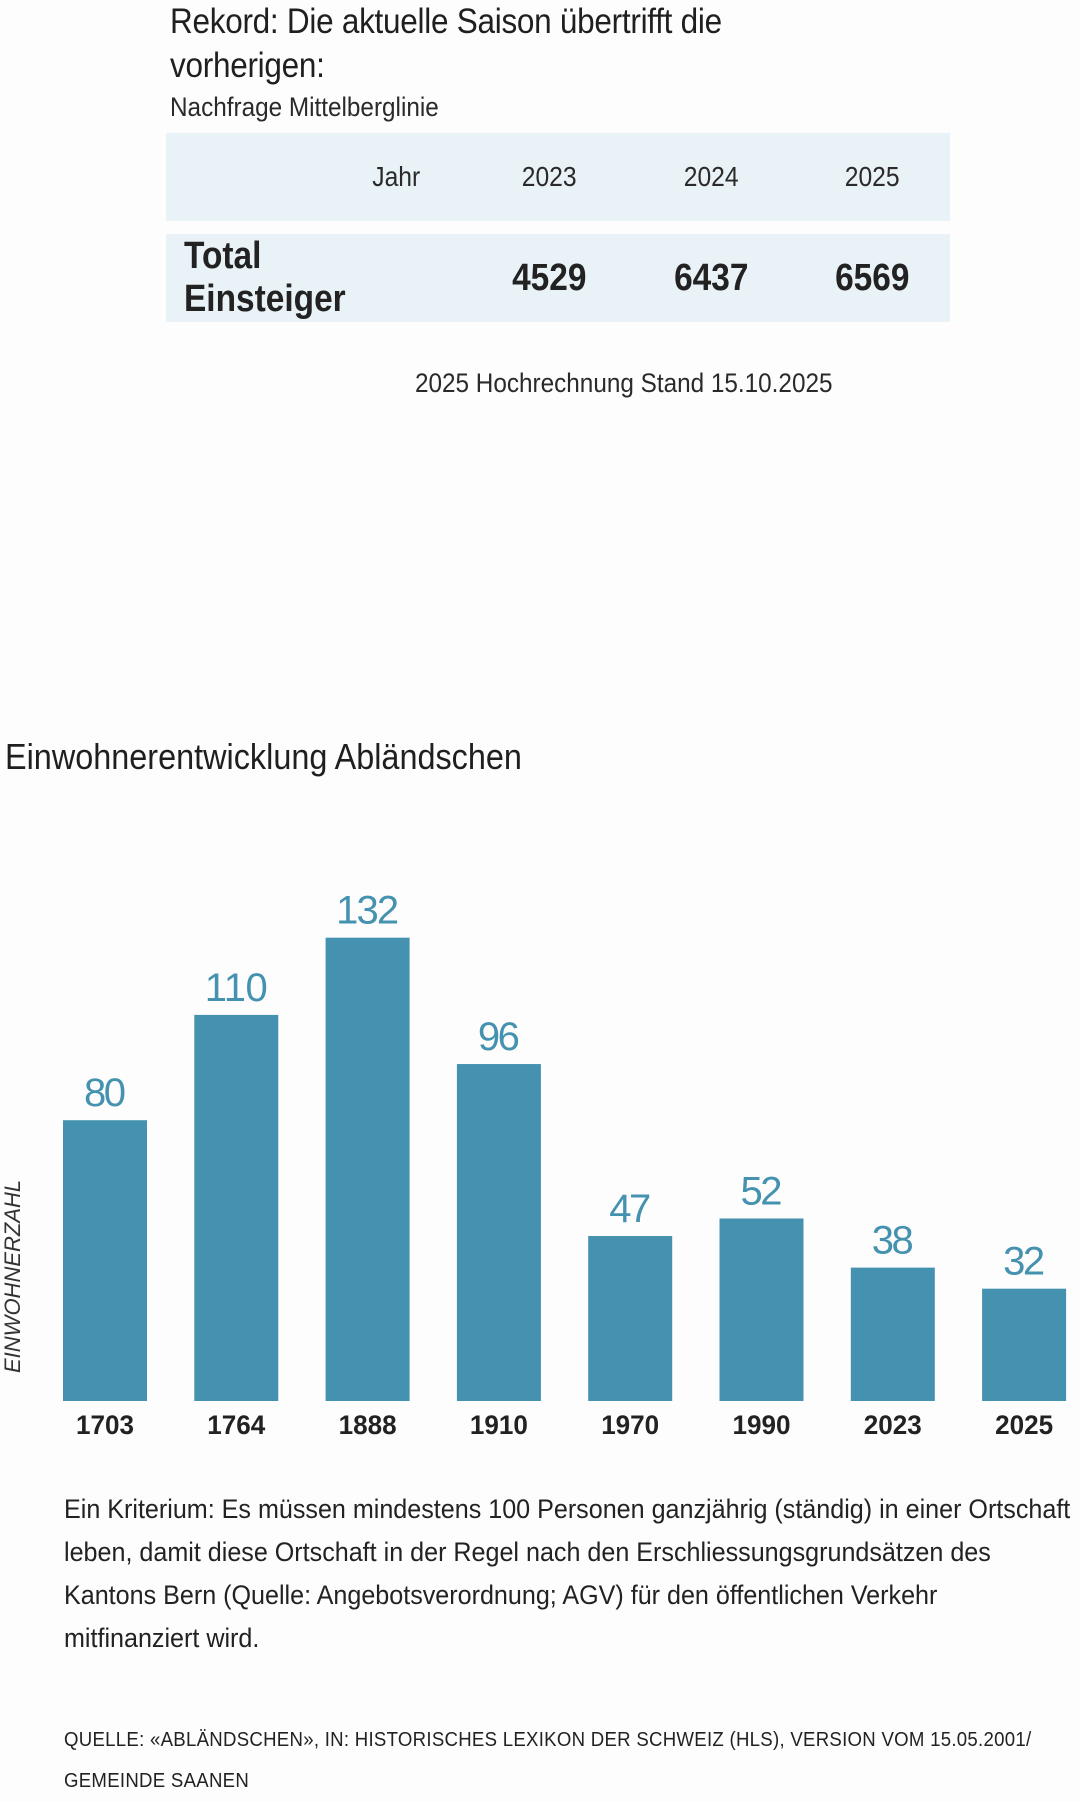  What do you see at coordinates (630, 1425) in the screenshot?
I see `x-tick-label: 1970` at bounding box center [630, 1425].